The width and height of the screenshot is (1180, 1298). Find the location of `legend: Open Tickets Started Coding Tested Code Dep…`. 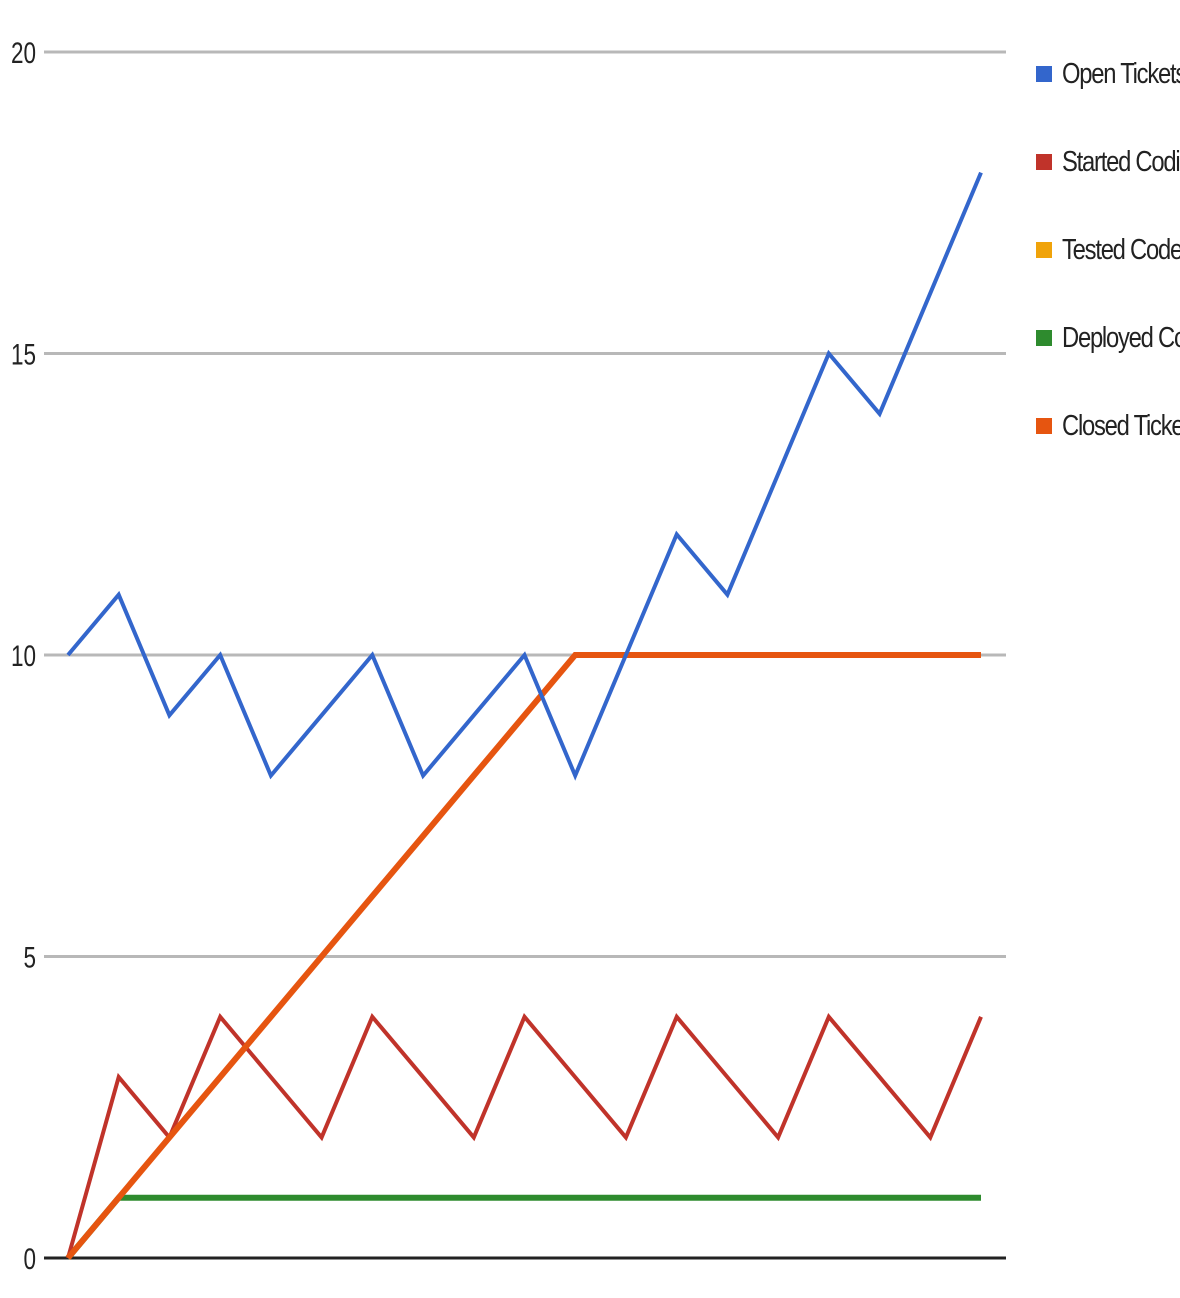

legend: Open Tickets Started Coding Tested Code Dep… is located at coordinates (1108, 250).